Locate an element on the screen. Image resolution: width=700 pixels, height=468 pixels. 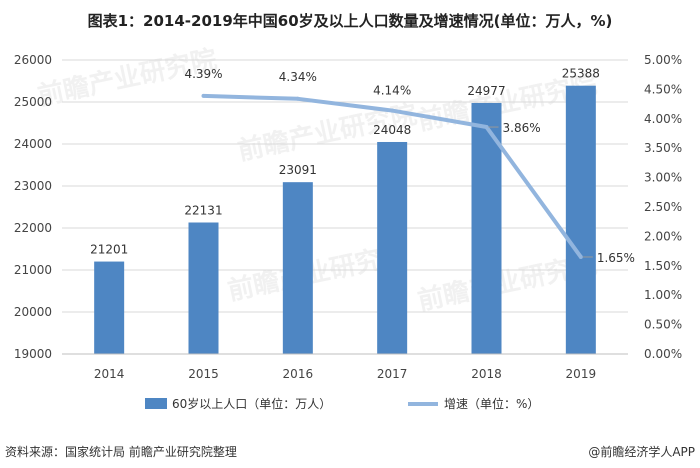
left-tick-label: 26000 is located at coordinates (33, 60).